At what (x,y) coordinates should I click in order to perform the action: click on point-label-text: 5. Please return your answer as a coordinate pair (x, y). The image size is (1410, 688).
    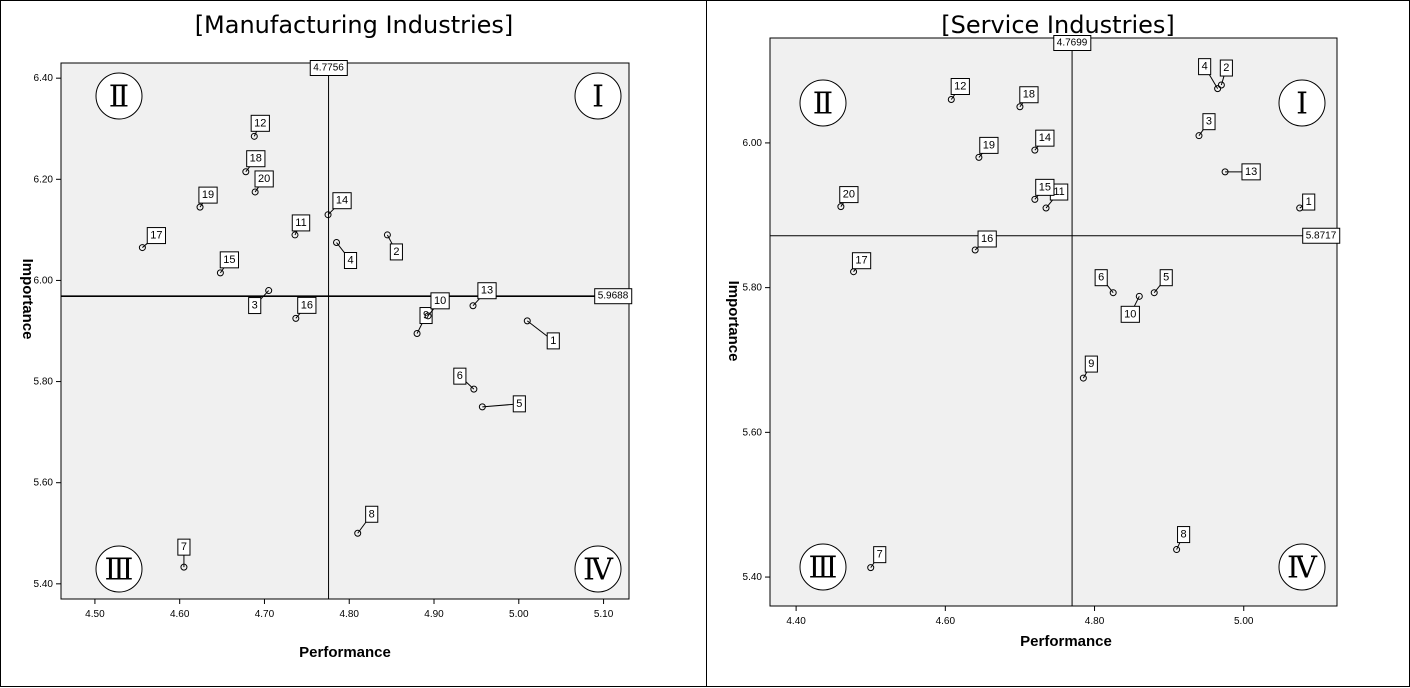
    Looking at the image, I should click on (1166, 278).